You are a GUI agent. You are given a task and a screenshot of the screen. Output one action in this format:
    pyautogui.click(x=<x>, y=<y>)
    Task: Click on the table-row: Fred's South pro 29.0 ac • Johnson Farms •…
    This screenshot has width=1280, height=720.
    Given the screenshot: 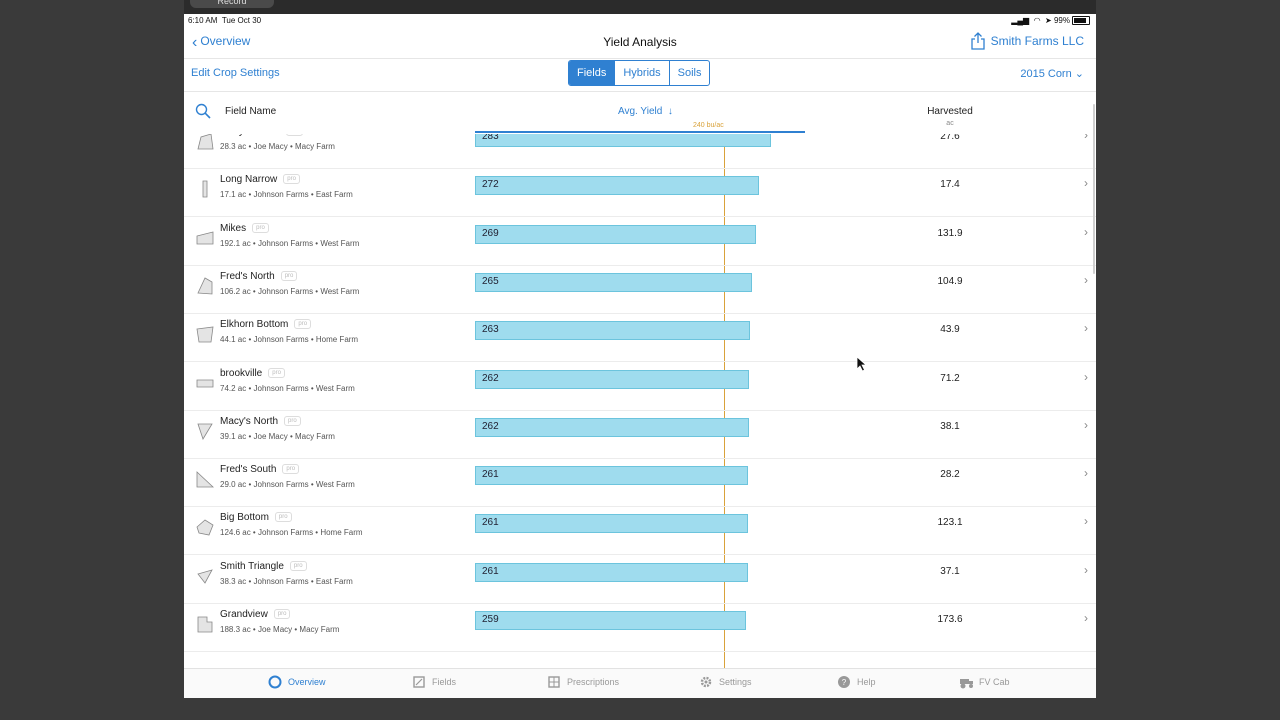 What is the action you would take?
    pyautogui.click(x=640, y=483)
    